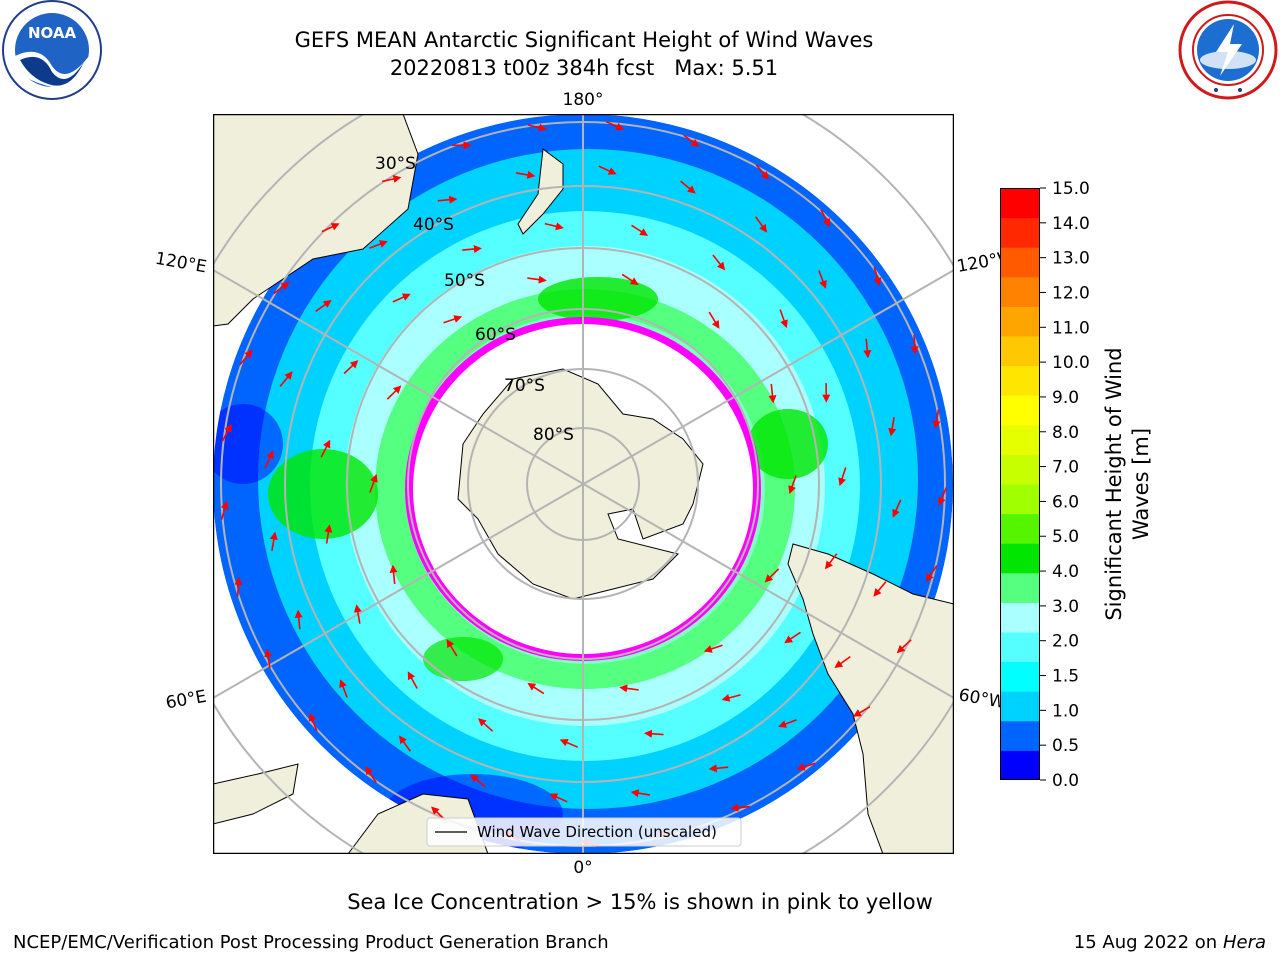 The width and height of the screenshot is (1280, 960). Describe the element at coordinates (395, 164) in the screenshot. I see `lat-label-30s: 30°S` at that location.